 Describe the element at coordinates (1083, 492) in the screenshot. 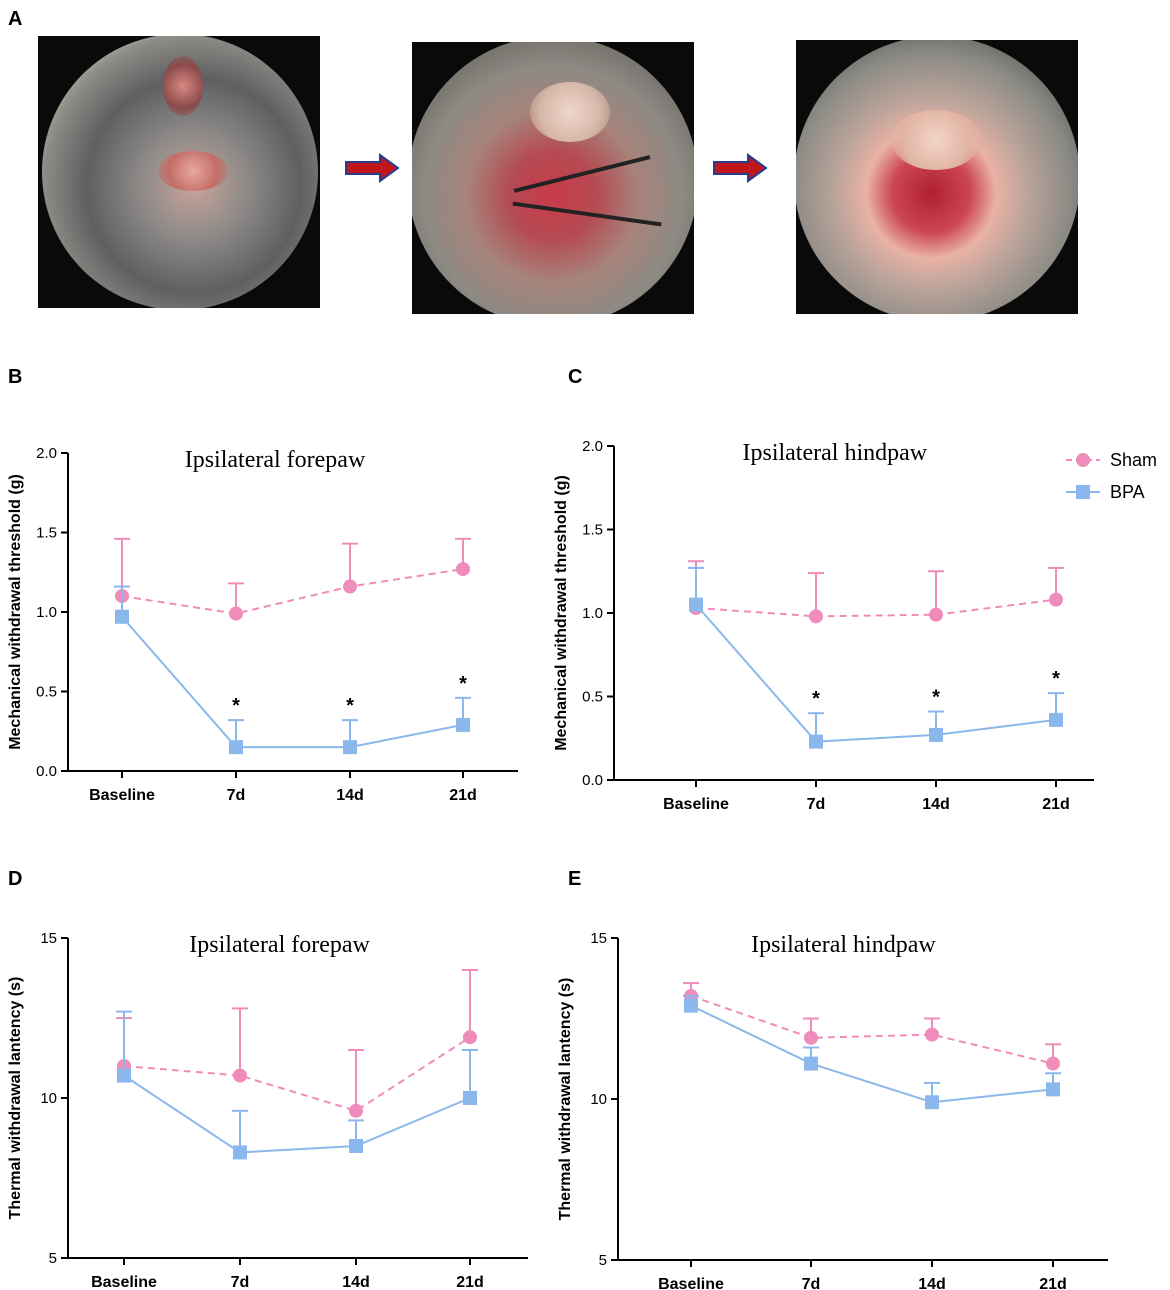

I see `legend-bpa-marker` at that location.